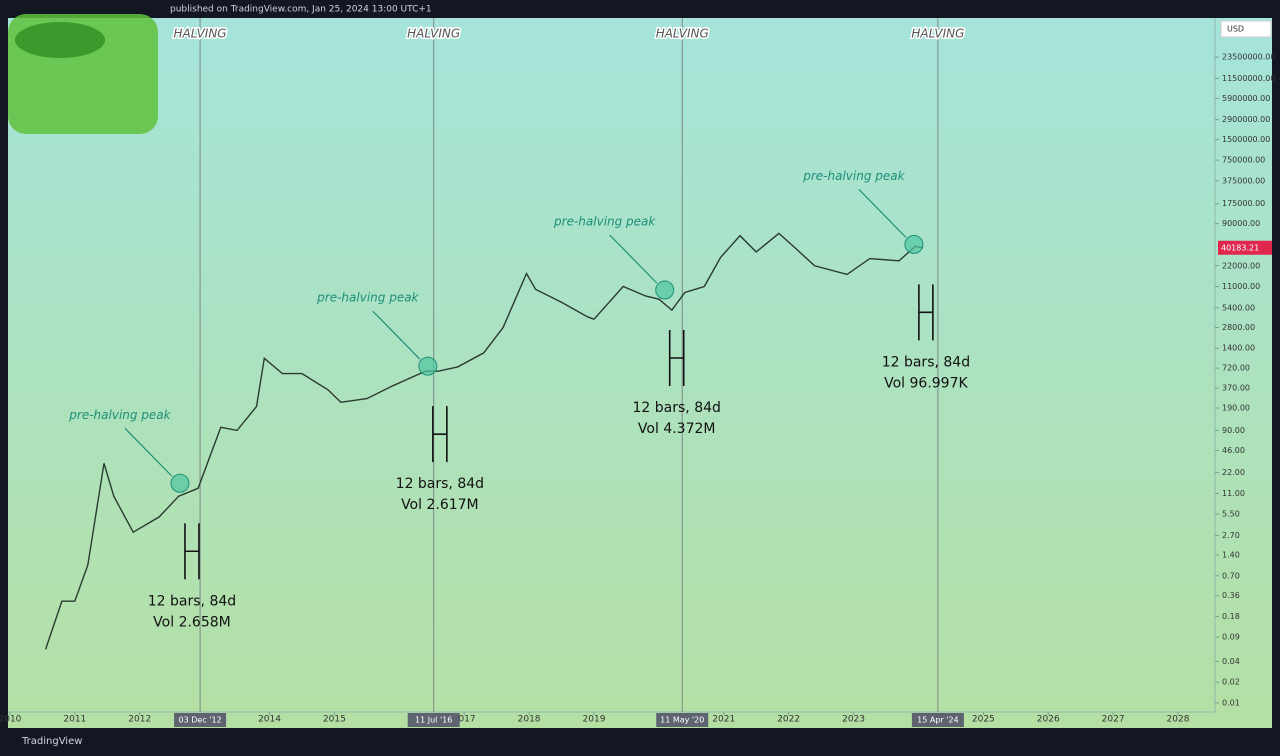  What do you see at coordinates (1231, 682) in the screenshot?
I see `y-tick-label: 0.02` at bounding box center [1231, 682].